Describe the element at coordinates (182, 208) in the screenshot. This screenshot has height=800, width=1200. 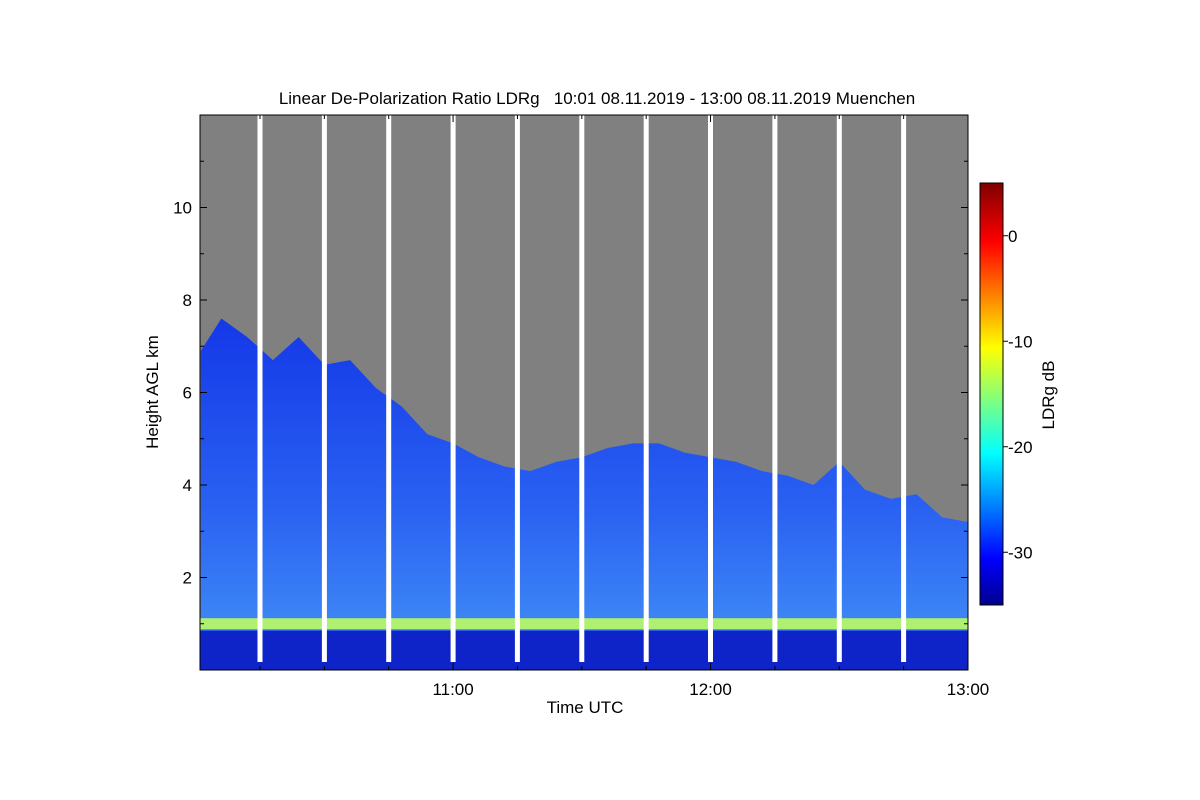
I see `y-tick-label-4: 10` at that location.